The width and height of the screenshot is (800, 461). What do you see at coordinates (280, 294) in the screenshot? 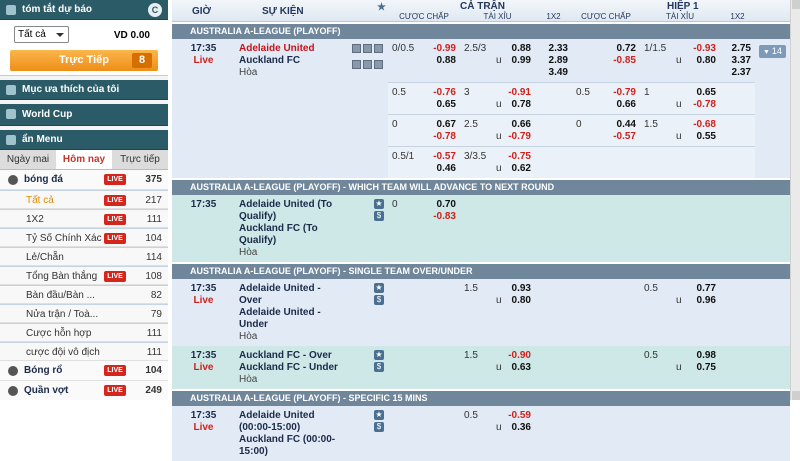
I see `team-name: Adelaide United - Over` at bounding box center [280, 294].